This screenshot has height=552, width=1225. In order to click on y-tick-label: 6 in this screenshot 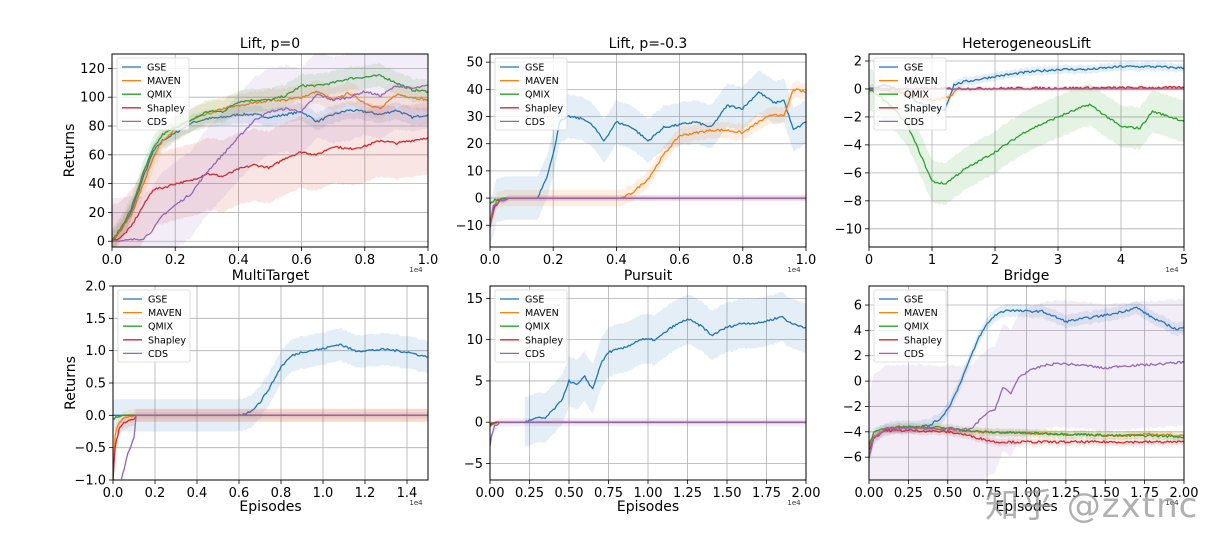, I will do `click(858, 306)`.